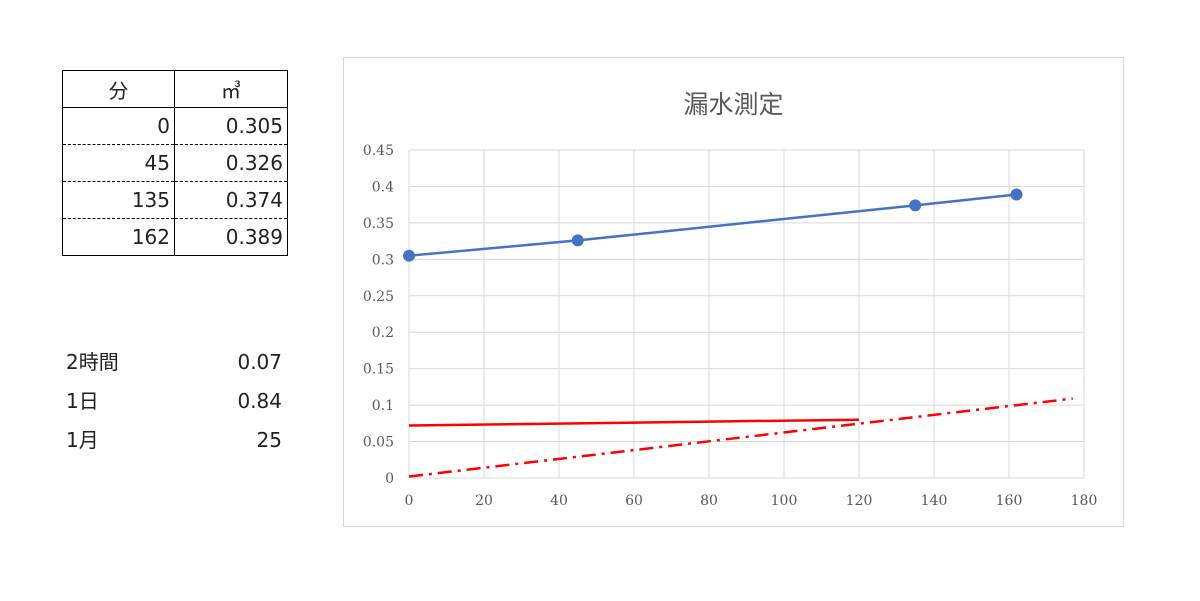  What do you see at coordinates (118, 163) in the screenshot?
I see `cell-minutes: 45` at bounding box center [118, 163].